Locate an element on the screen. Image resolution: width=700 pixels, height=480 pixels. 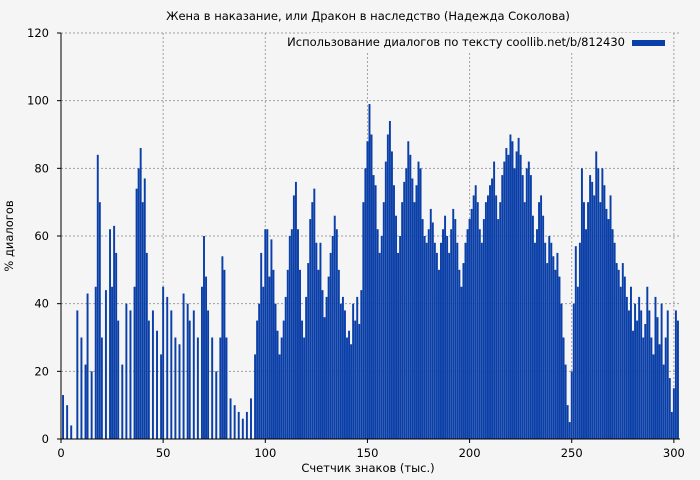
x-tick-label: 250 is located at coordinates (572, 453).